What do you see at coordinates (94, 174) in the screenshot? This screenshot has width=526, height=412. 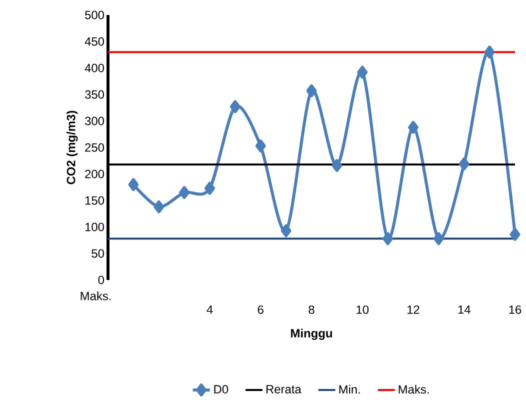 I see `y-tick-label: 200` at bounding box center [94, 174].